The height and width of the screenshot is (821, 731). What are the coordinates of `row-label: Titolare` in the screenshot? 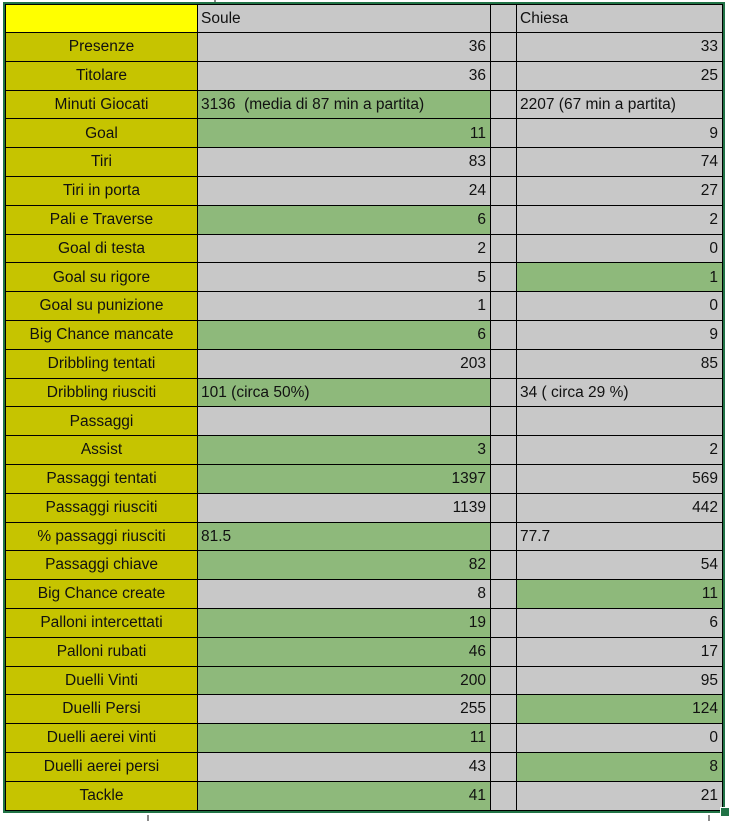 It's located at (102, 76).